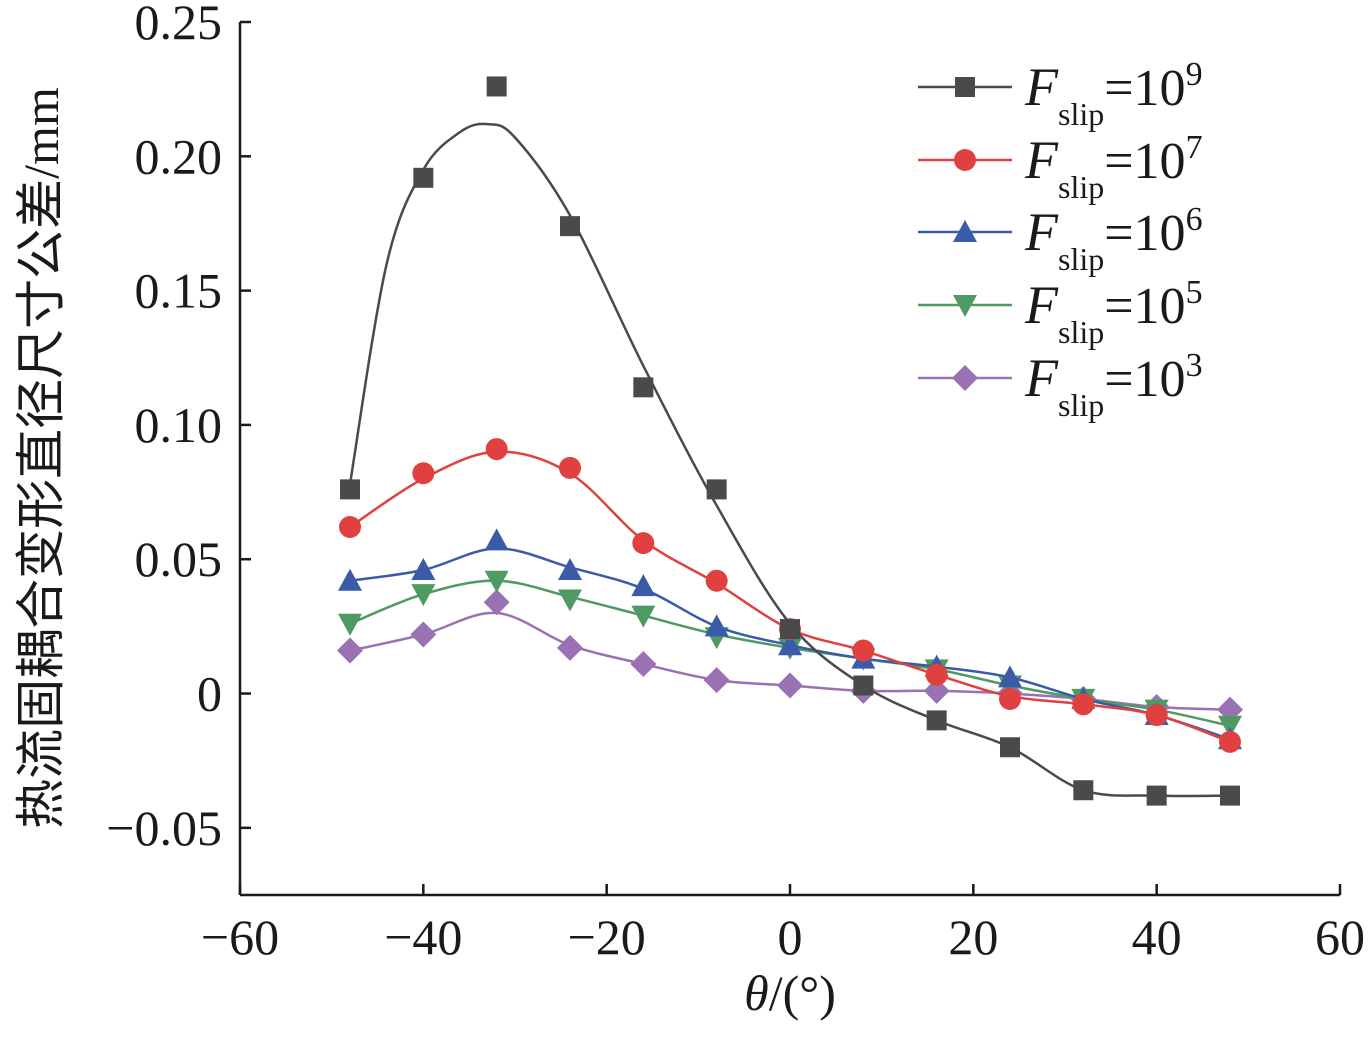 This screenshot has height=1038, width=1372. Describe the element at coordinates (1194, 292) in the screenshot. I see `legend-exponent: 5` at that location.